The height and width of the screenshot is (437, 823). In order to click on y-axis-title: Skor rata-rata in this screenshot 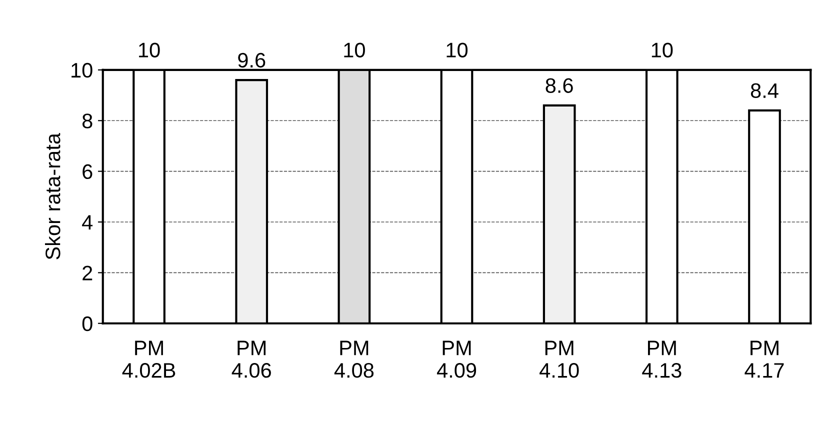, I will do `click(52, 196)`.